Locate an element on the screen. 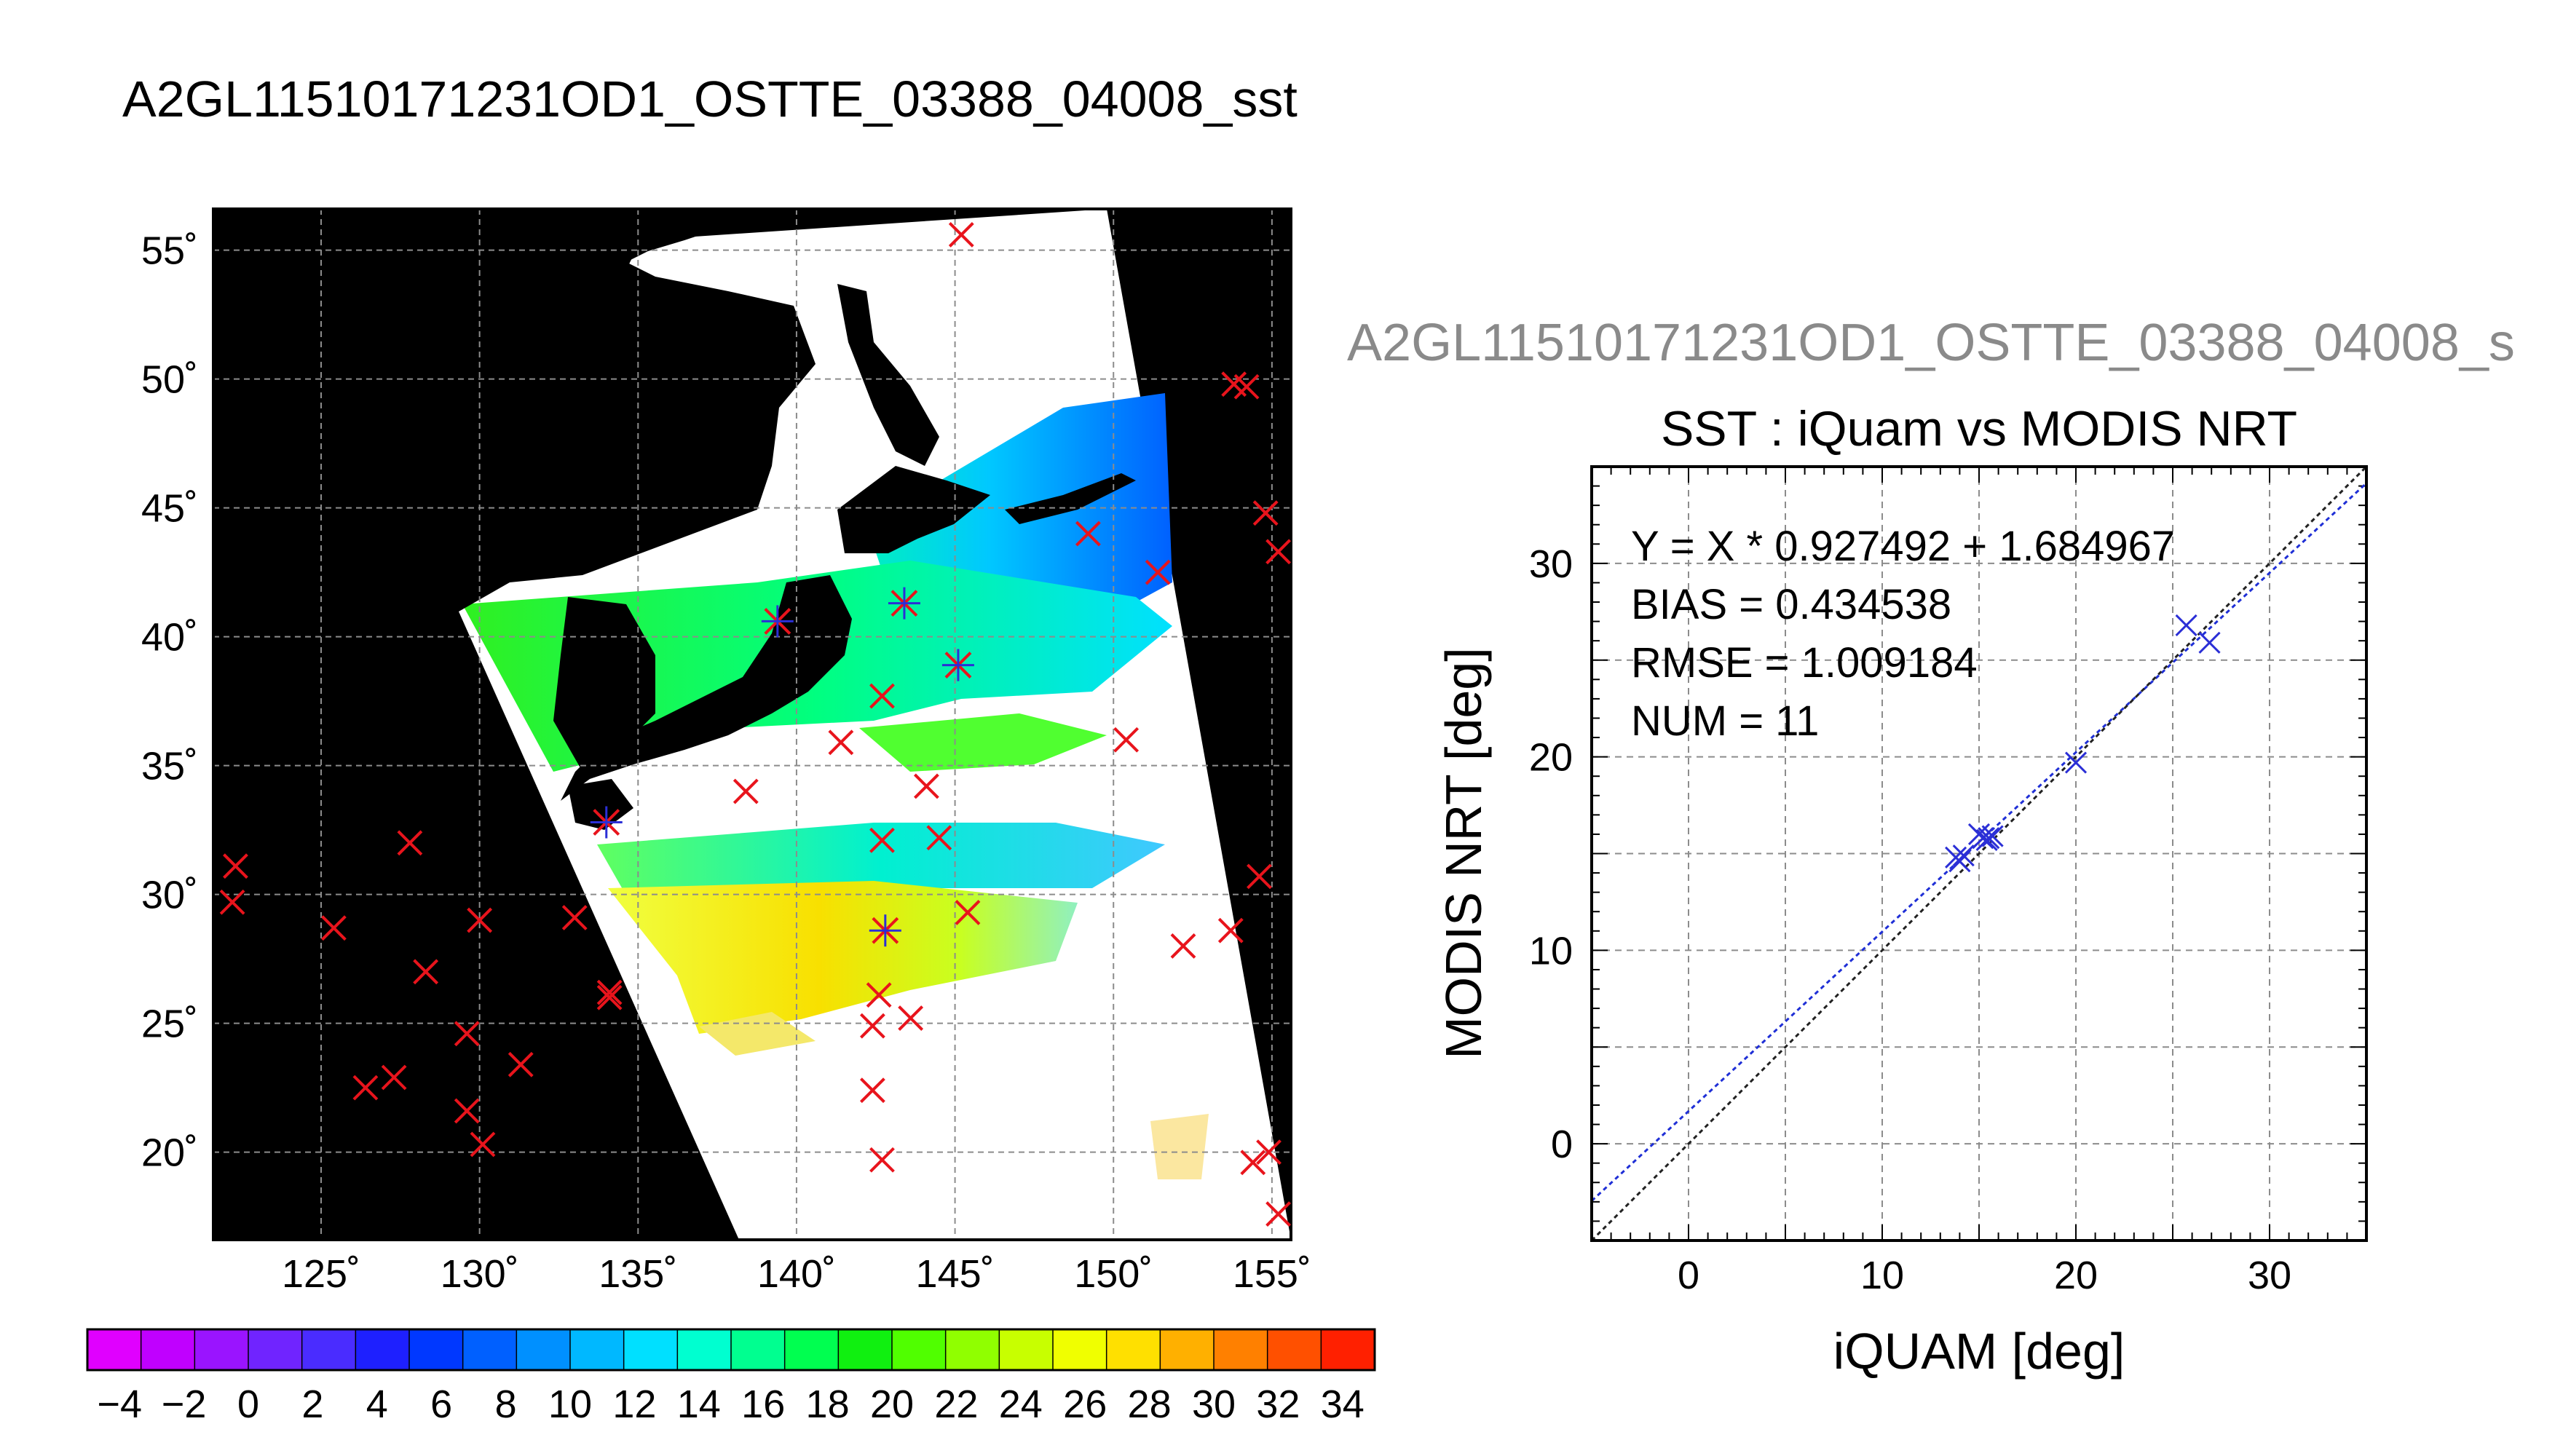 The image size is (2555, 1456). colorbar-tick-label: 10 is located at coordinates (570, 1404).